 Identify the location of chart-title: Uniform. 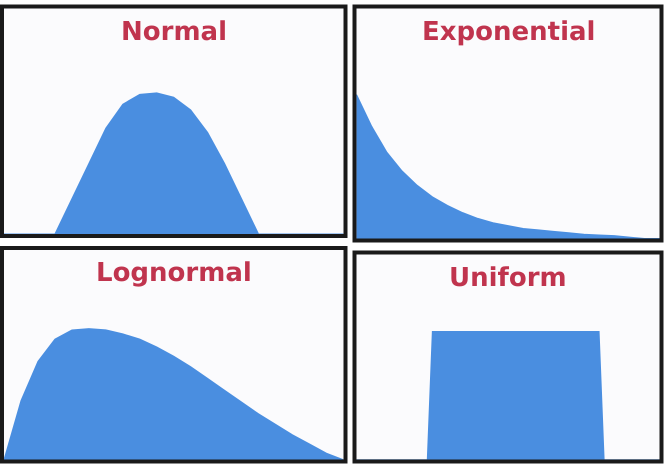
(508, 278).